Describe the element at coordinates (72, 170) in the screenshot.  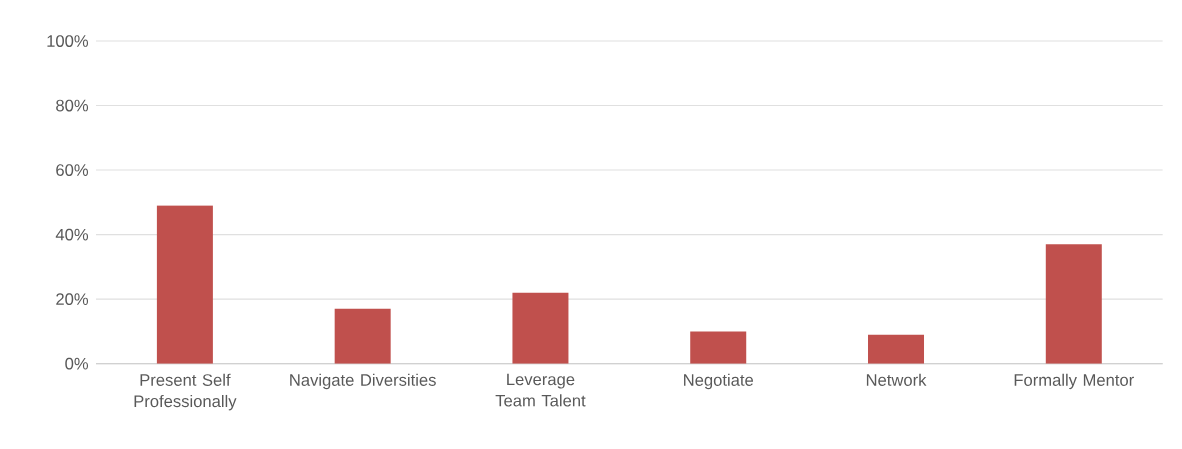
I see `y-tick-label: 60%` at that location.